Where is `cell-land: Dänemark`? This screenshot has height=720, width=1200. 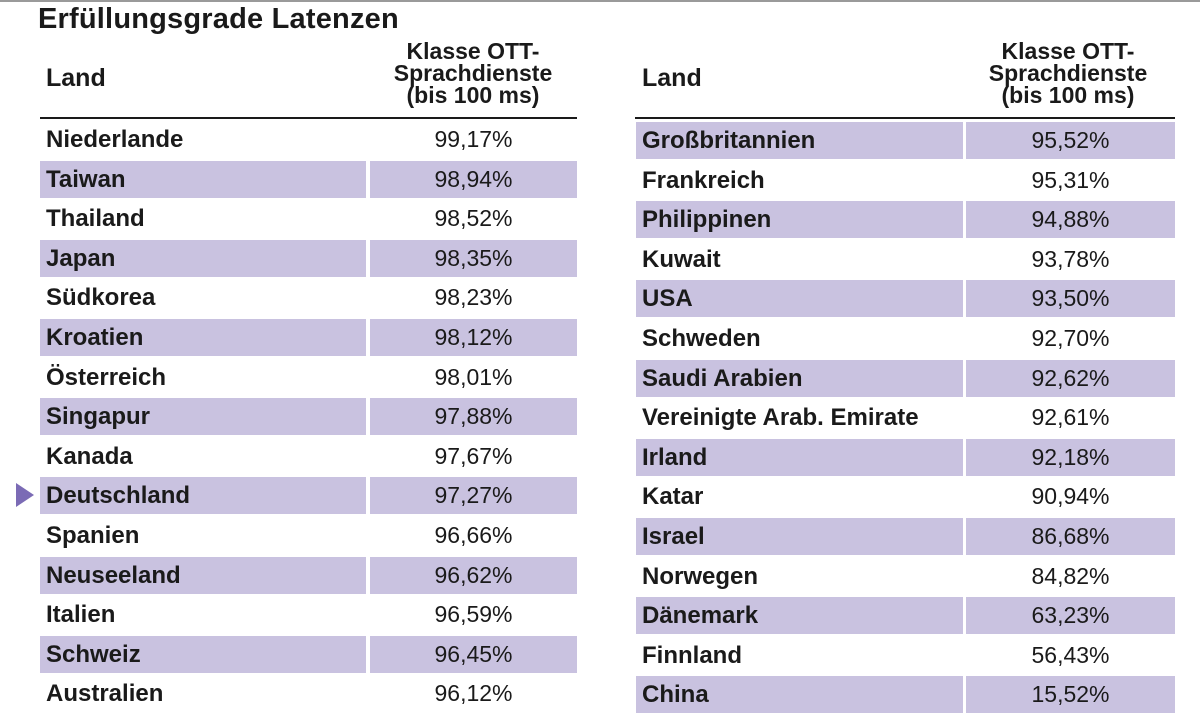 cell-land: Dänemark is located at coordinates (799, 616).